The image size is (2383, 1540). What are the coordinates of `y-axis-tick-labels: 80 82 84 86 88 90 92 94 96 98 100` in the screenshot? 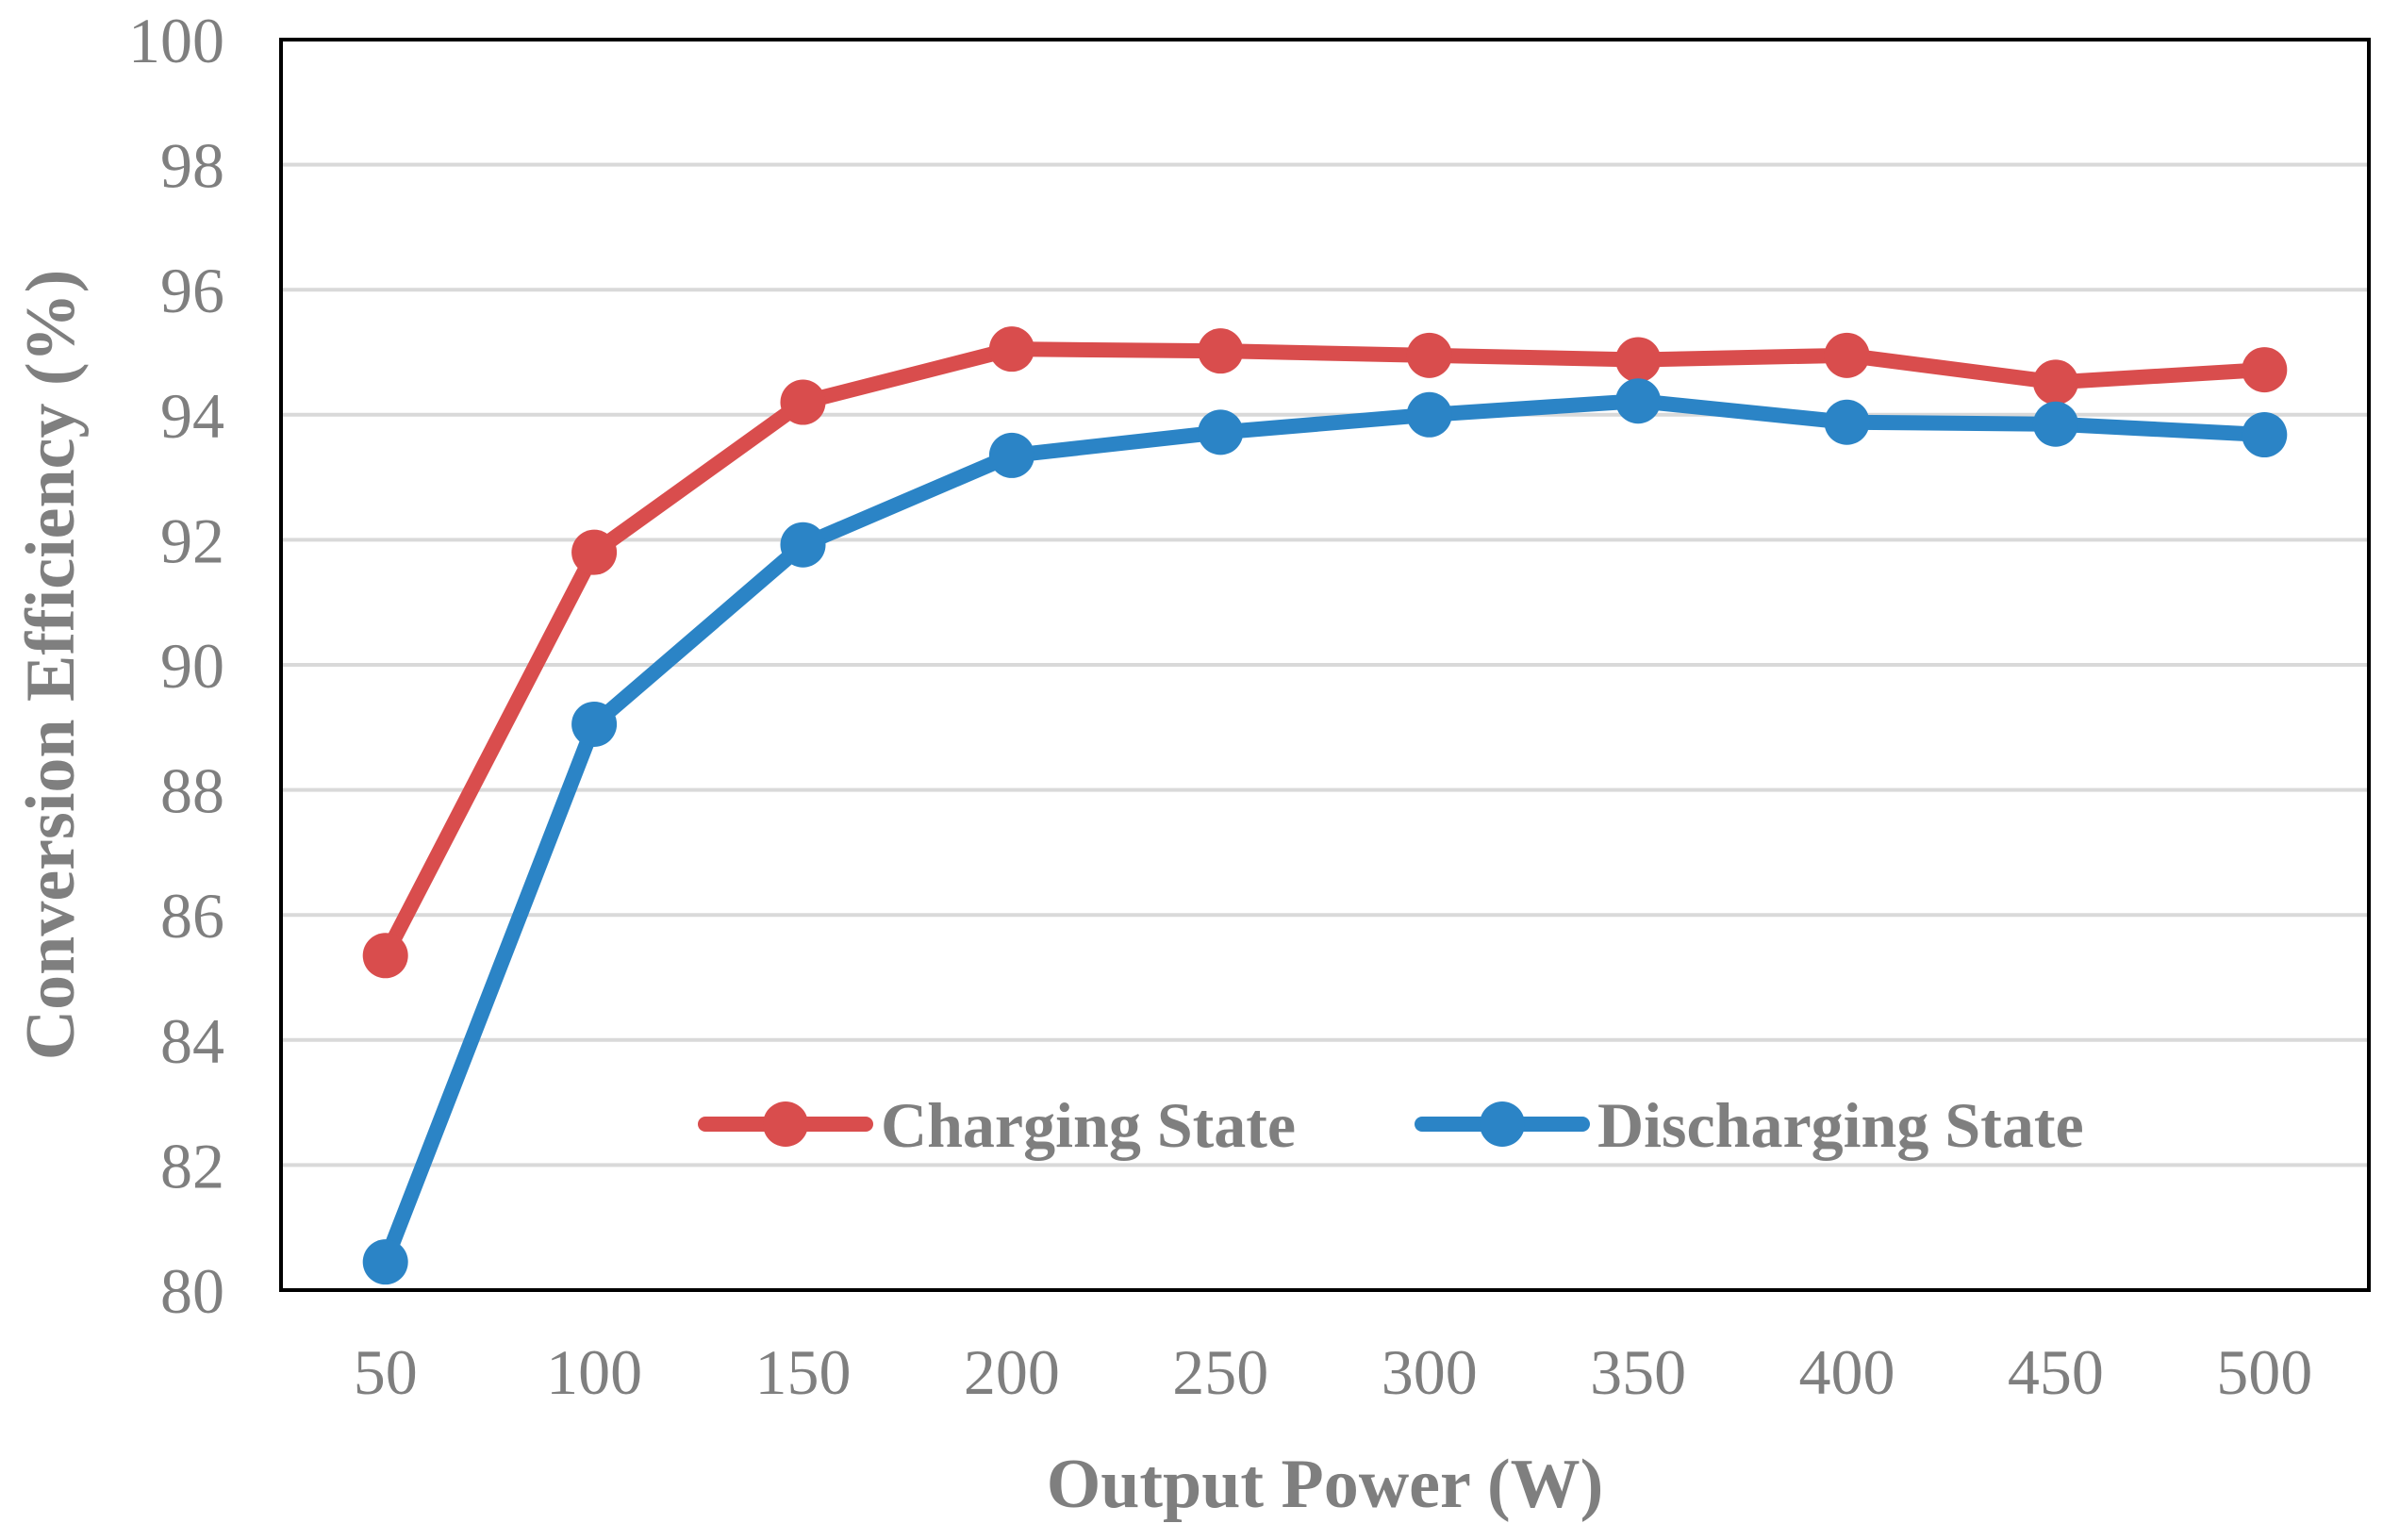 It's located at (176, 666).